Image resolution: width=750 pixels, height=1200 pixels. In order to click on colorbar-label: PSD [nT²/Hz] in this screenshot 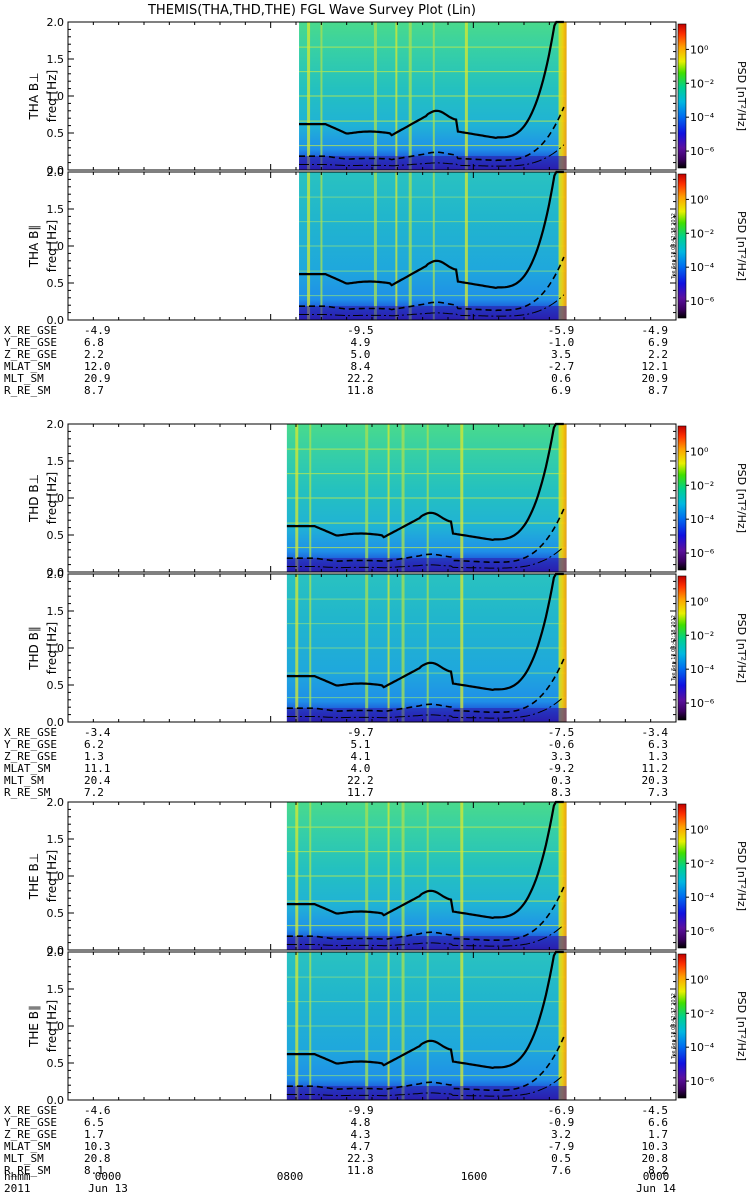, I will do `click(741, 246)`.